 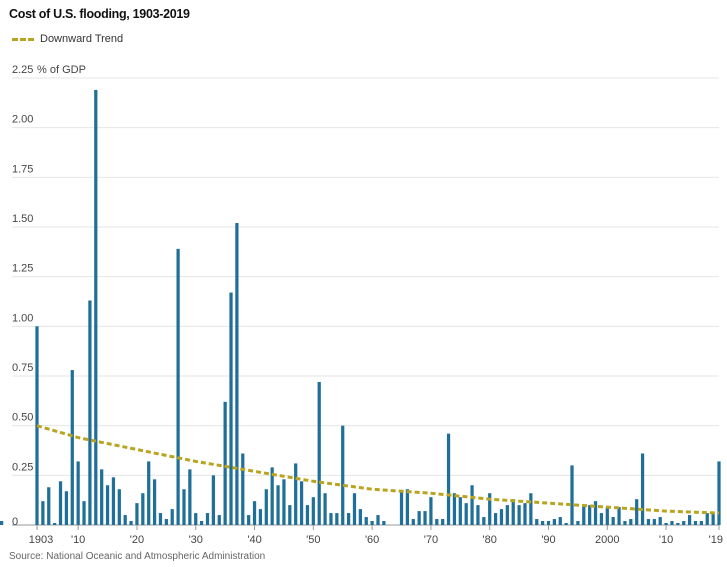 I want to click on bar-1967, so click(x=413, y=522).